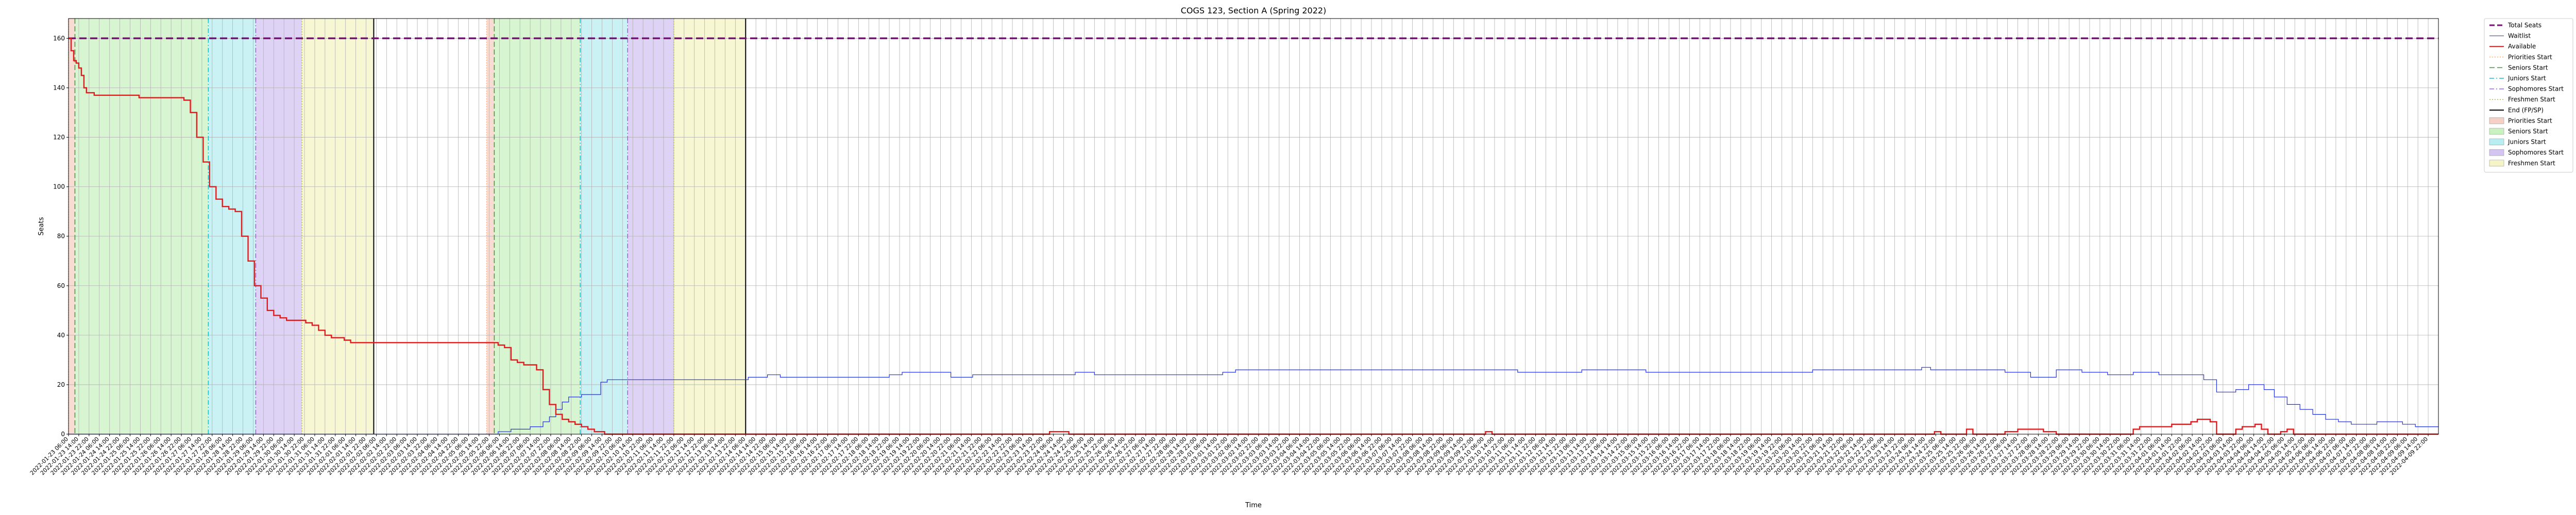 Image resolution: width=2576 pixels, height=515 pixels. Describe the element at coordinates (59, 187) in the screenshot. I see `y-tick-label: 100` at that location.